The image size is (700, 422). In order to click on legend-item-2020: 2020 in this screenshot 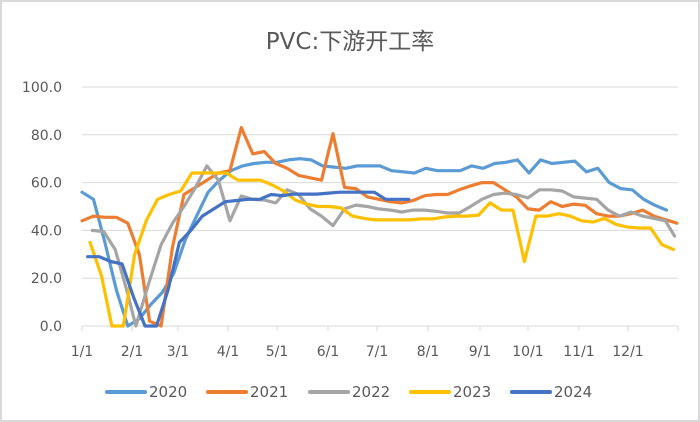, I will do `click(146, 392)`.